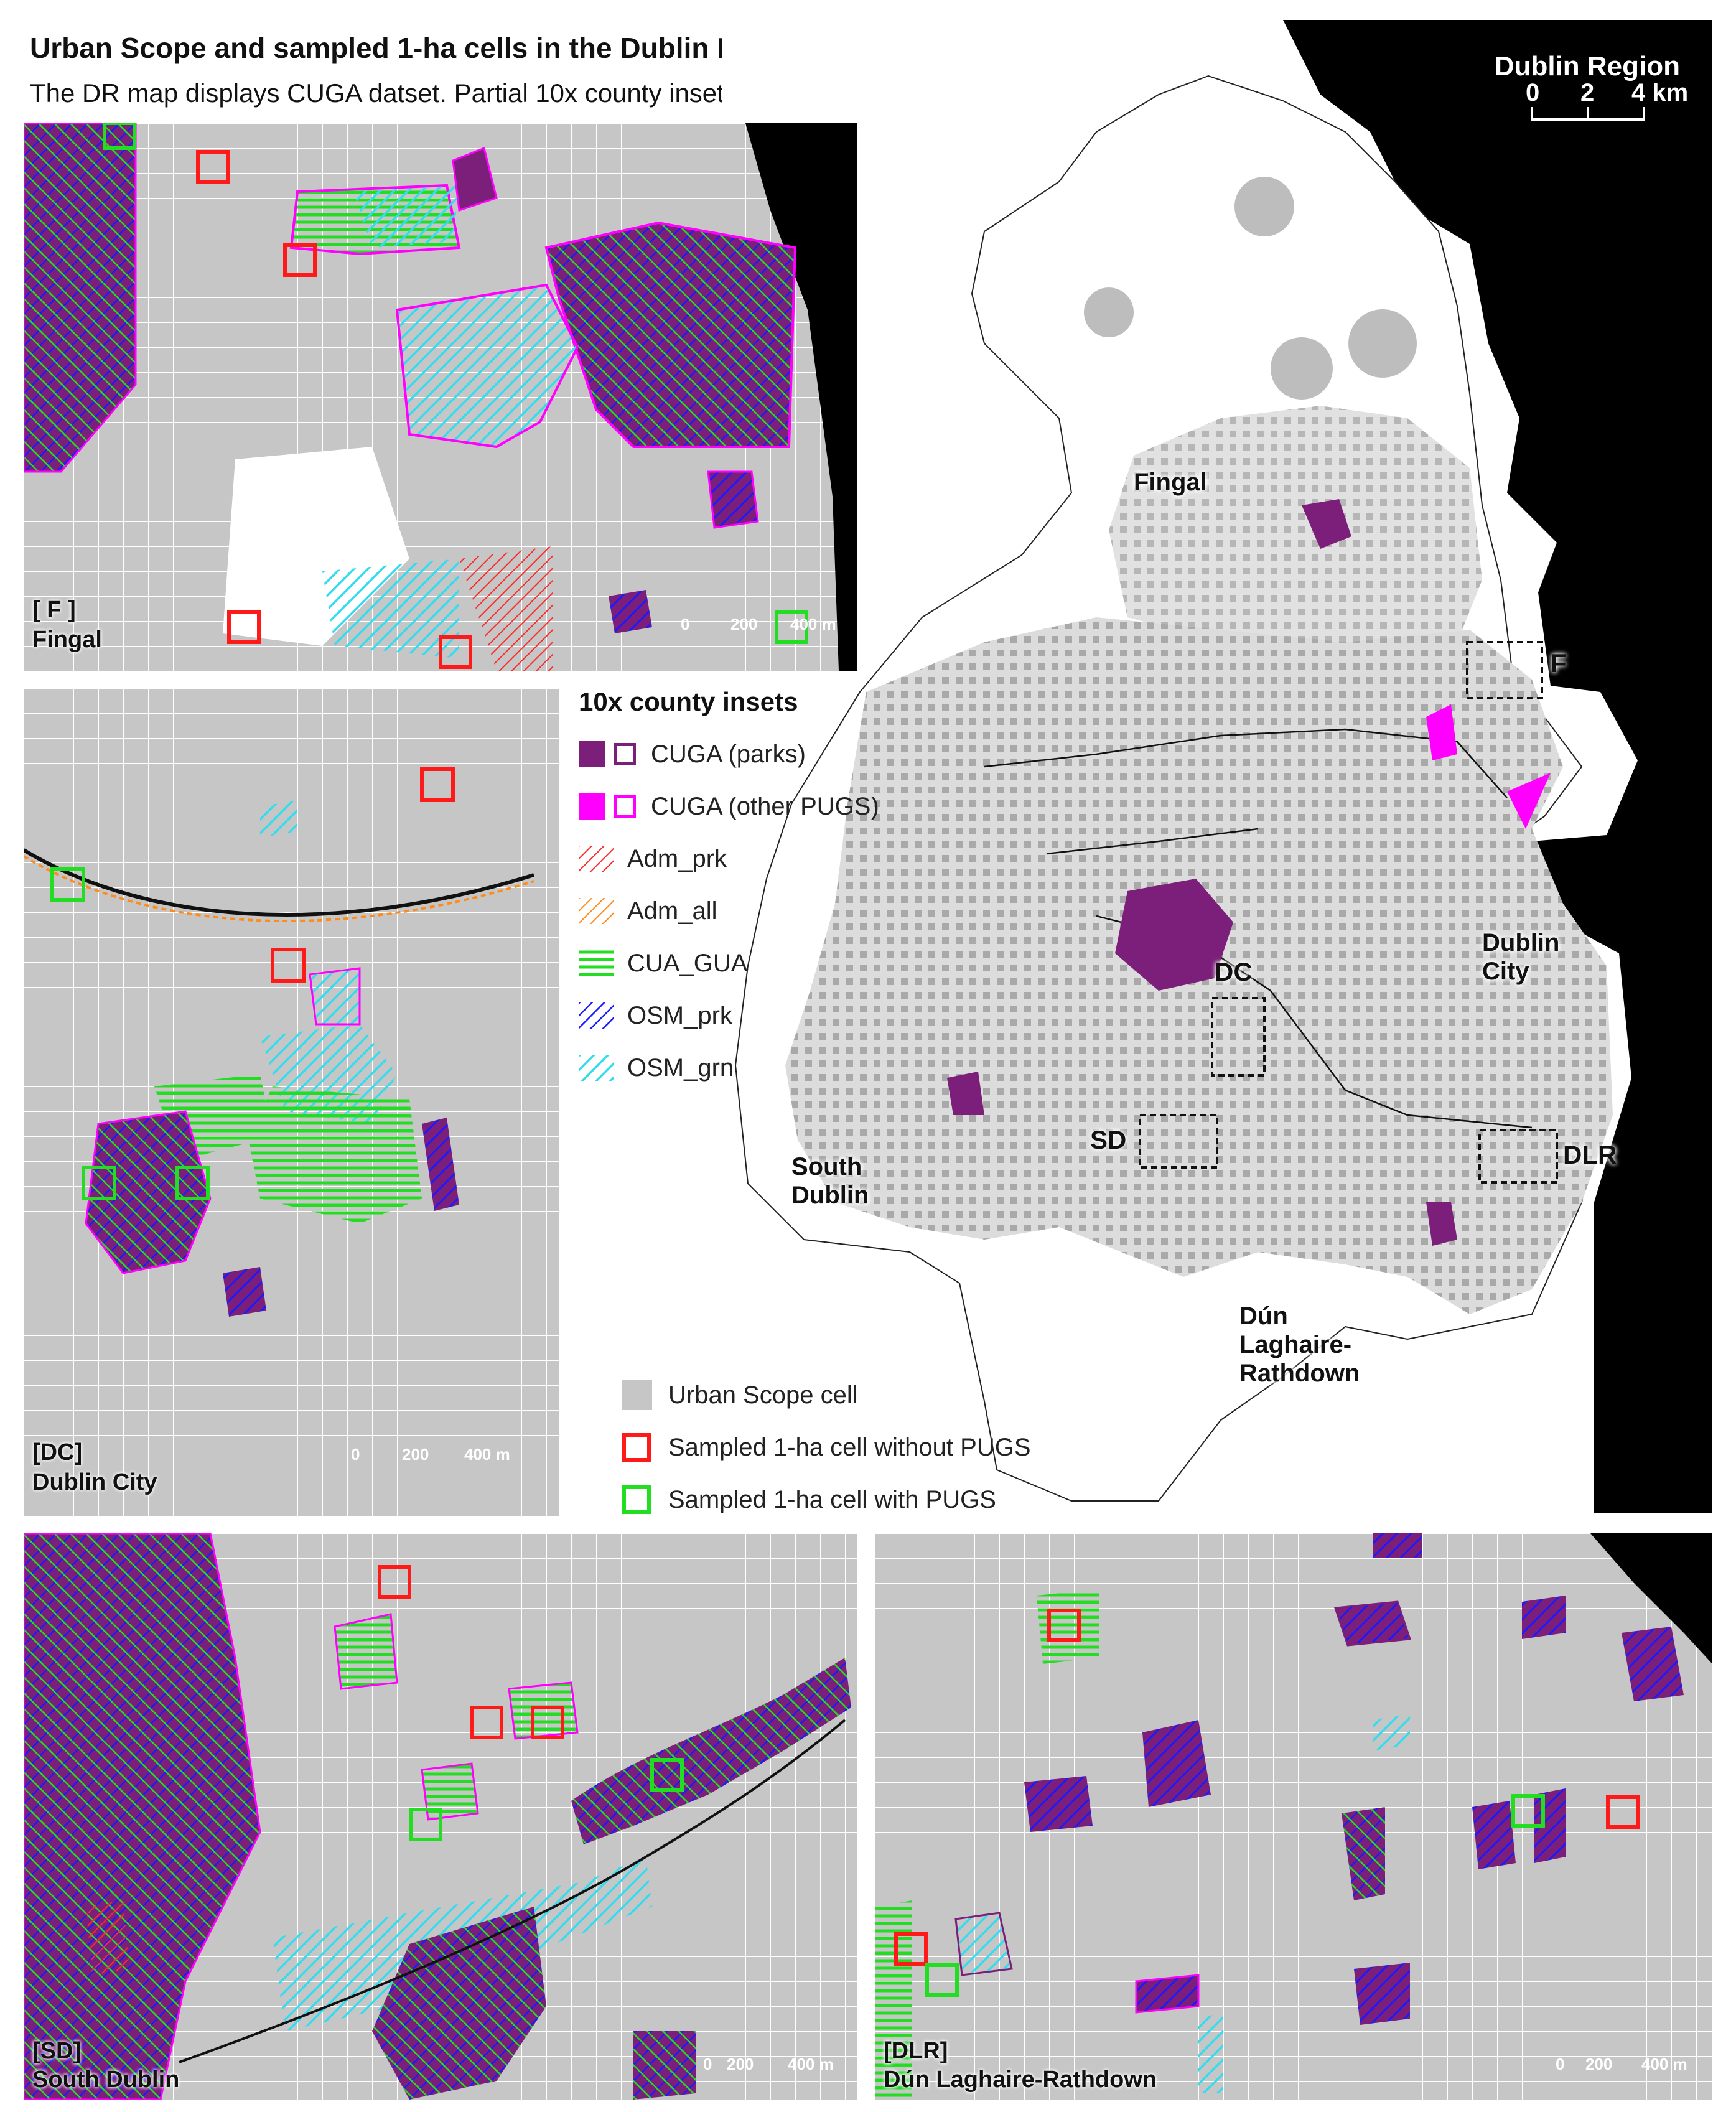 Image resolution: width=1736 pixels, height=2112 pixels. Describe the element at coordinates (1108, 1139) in the screenshot. I see `inset-box-label-sd: SD` at that location.